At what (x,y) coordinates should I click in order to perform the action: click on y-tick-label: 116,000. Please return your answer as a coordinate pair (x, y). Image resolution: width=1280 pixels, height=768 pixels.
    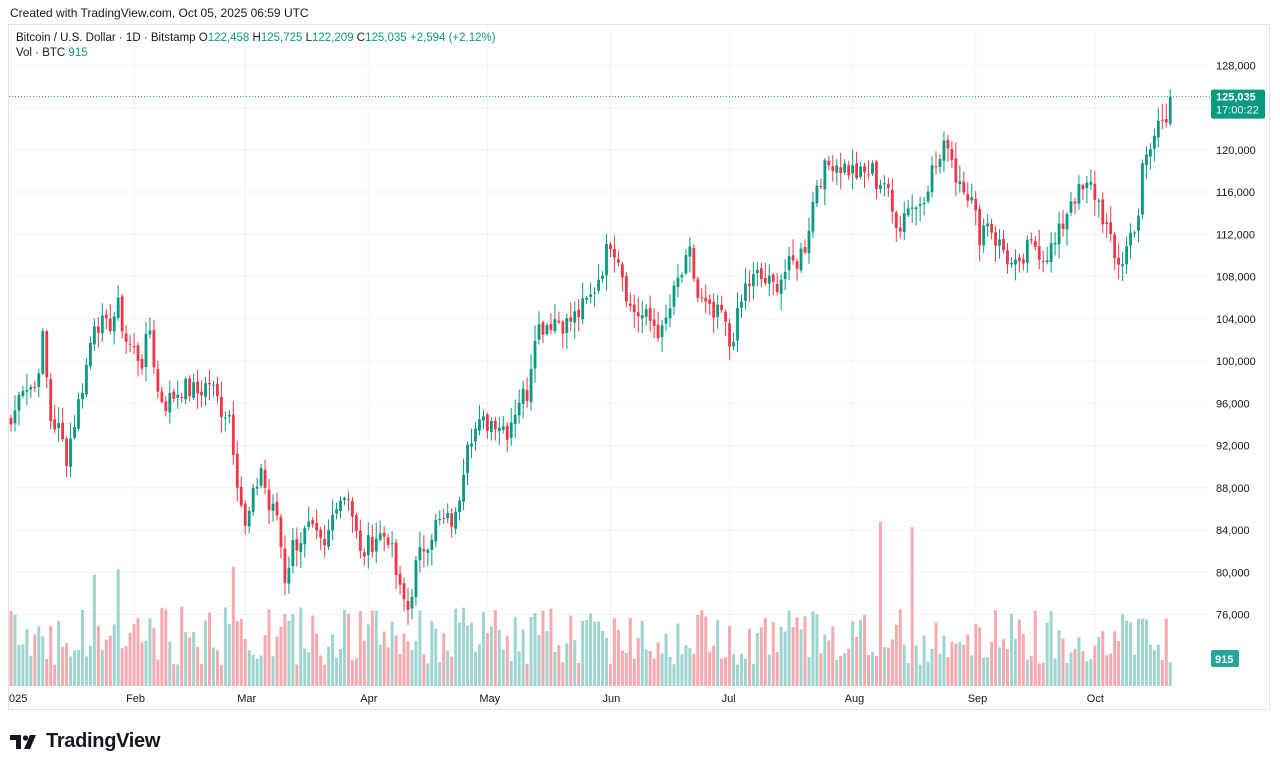
    Looking at the image, I should click on (1235, 193).